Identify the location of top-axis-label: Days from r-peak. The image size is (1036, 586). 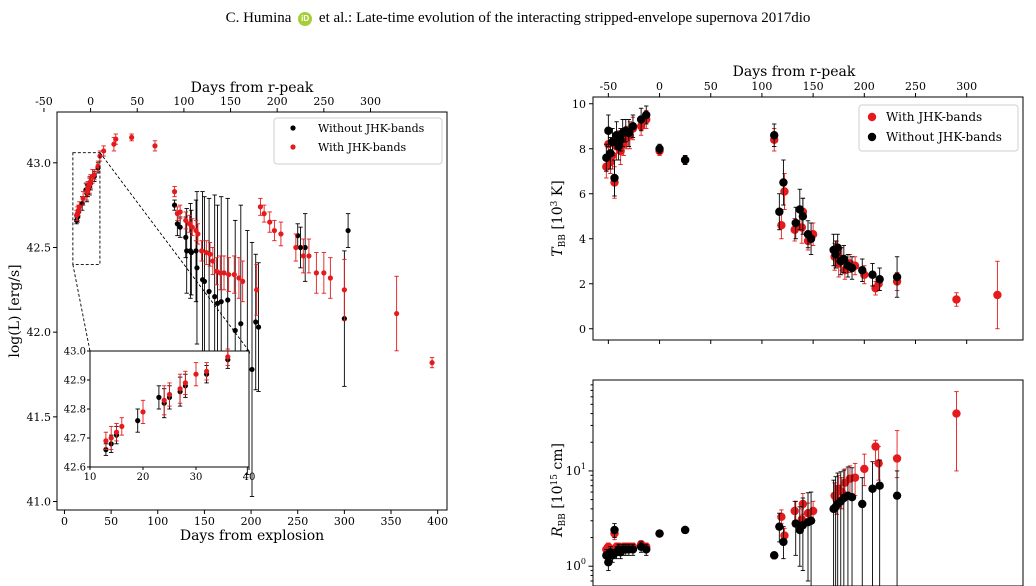
(252, 88).